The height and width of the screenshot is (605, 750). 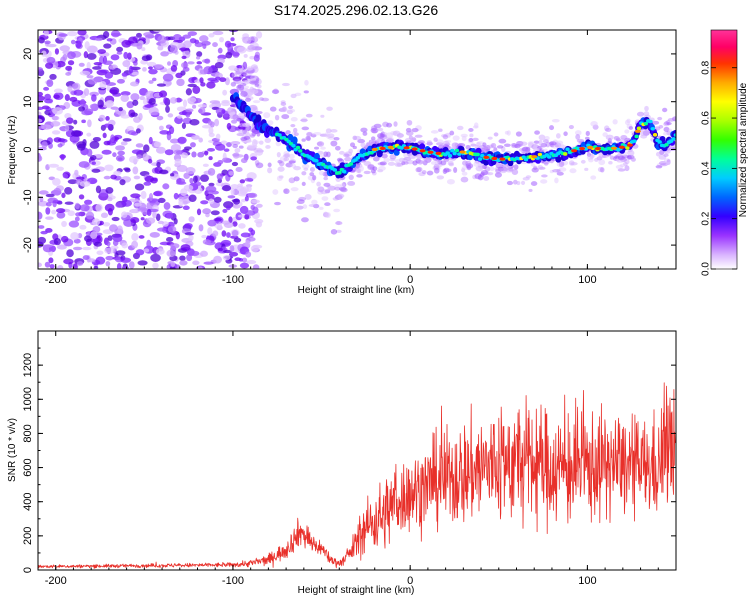 I want to click on snr-ytick-label: 600, so click(x=28, y=467).